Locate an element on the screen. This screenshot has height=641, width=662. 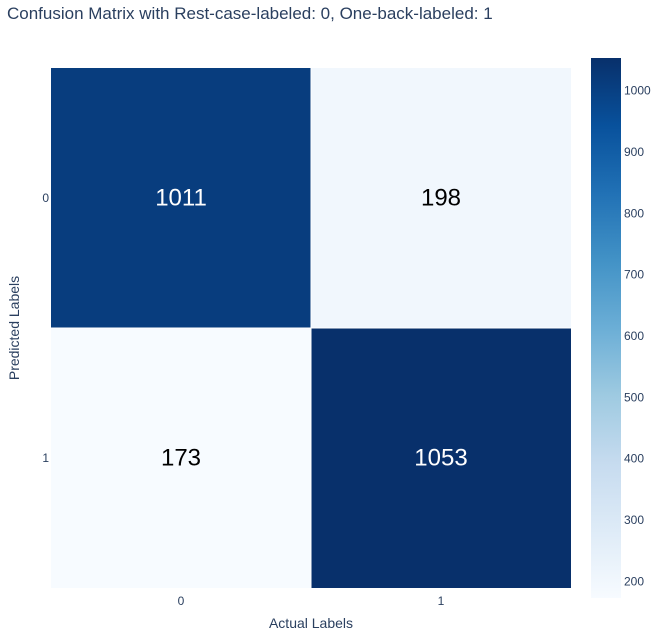
colorbar-tick-label: 600 is located at coordinates (634, 336).